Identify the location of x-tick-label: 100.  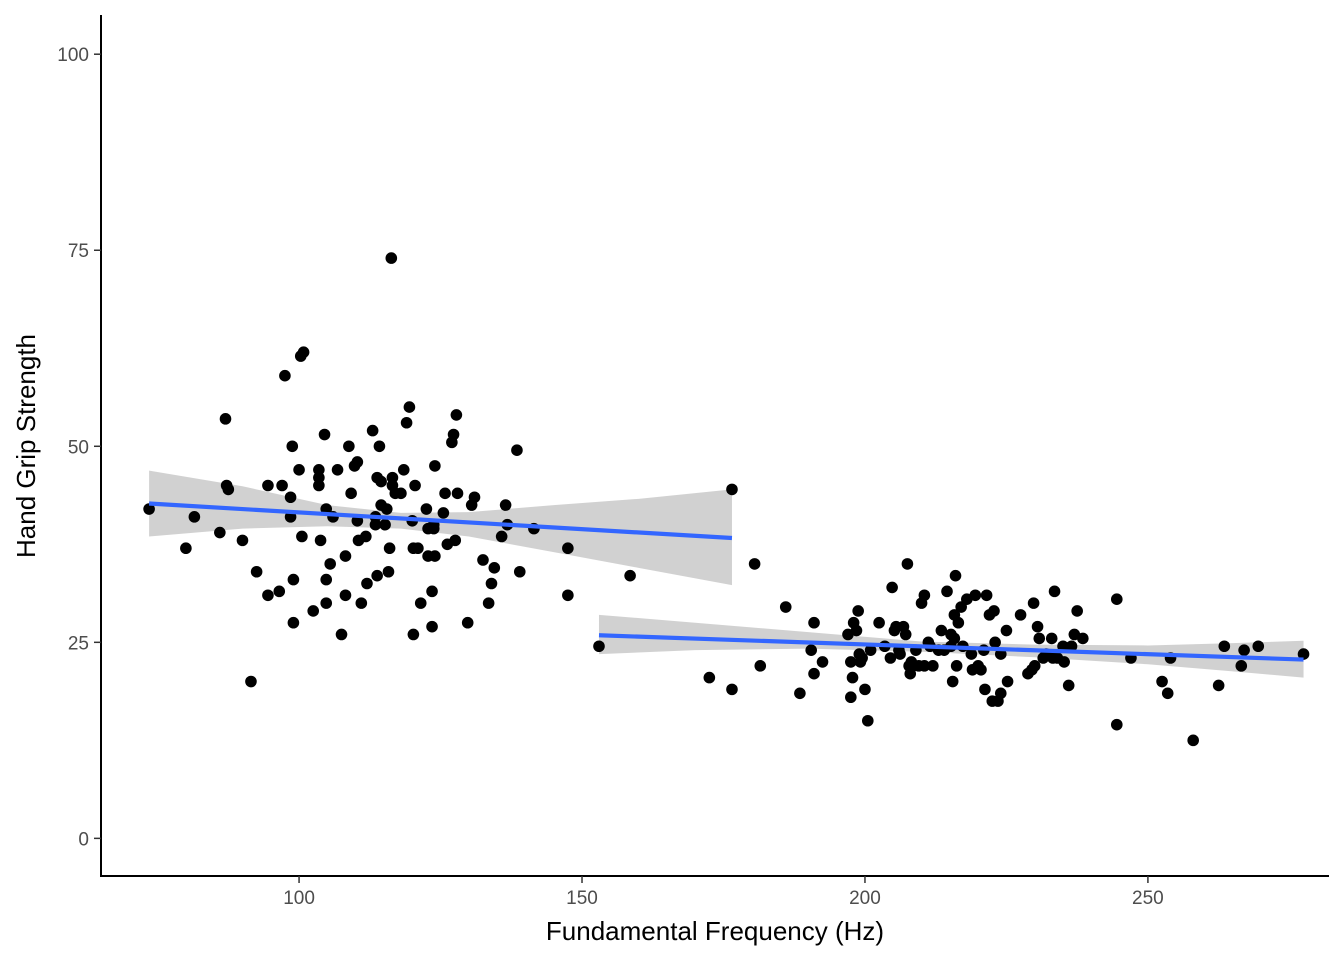
(299, 898).